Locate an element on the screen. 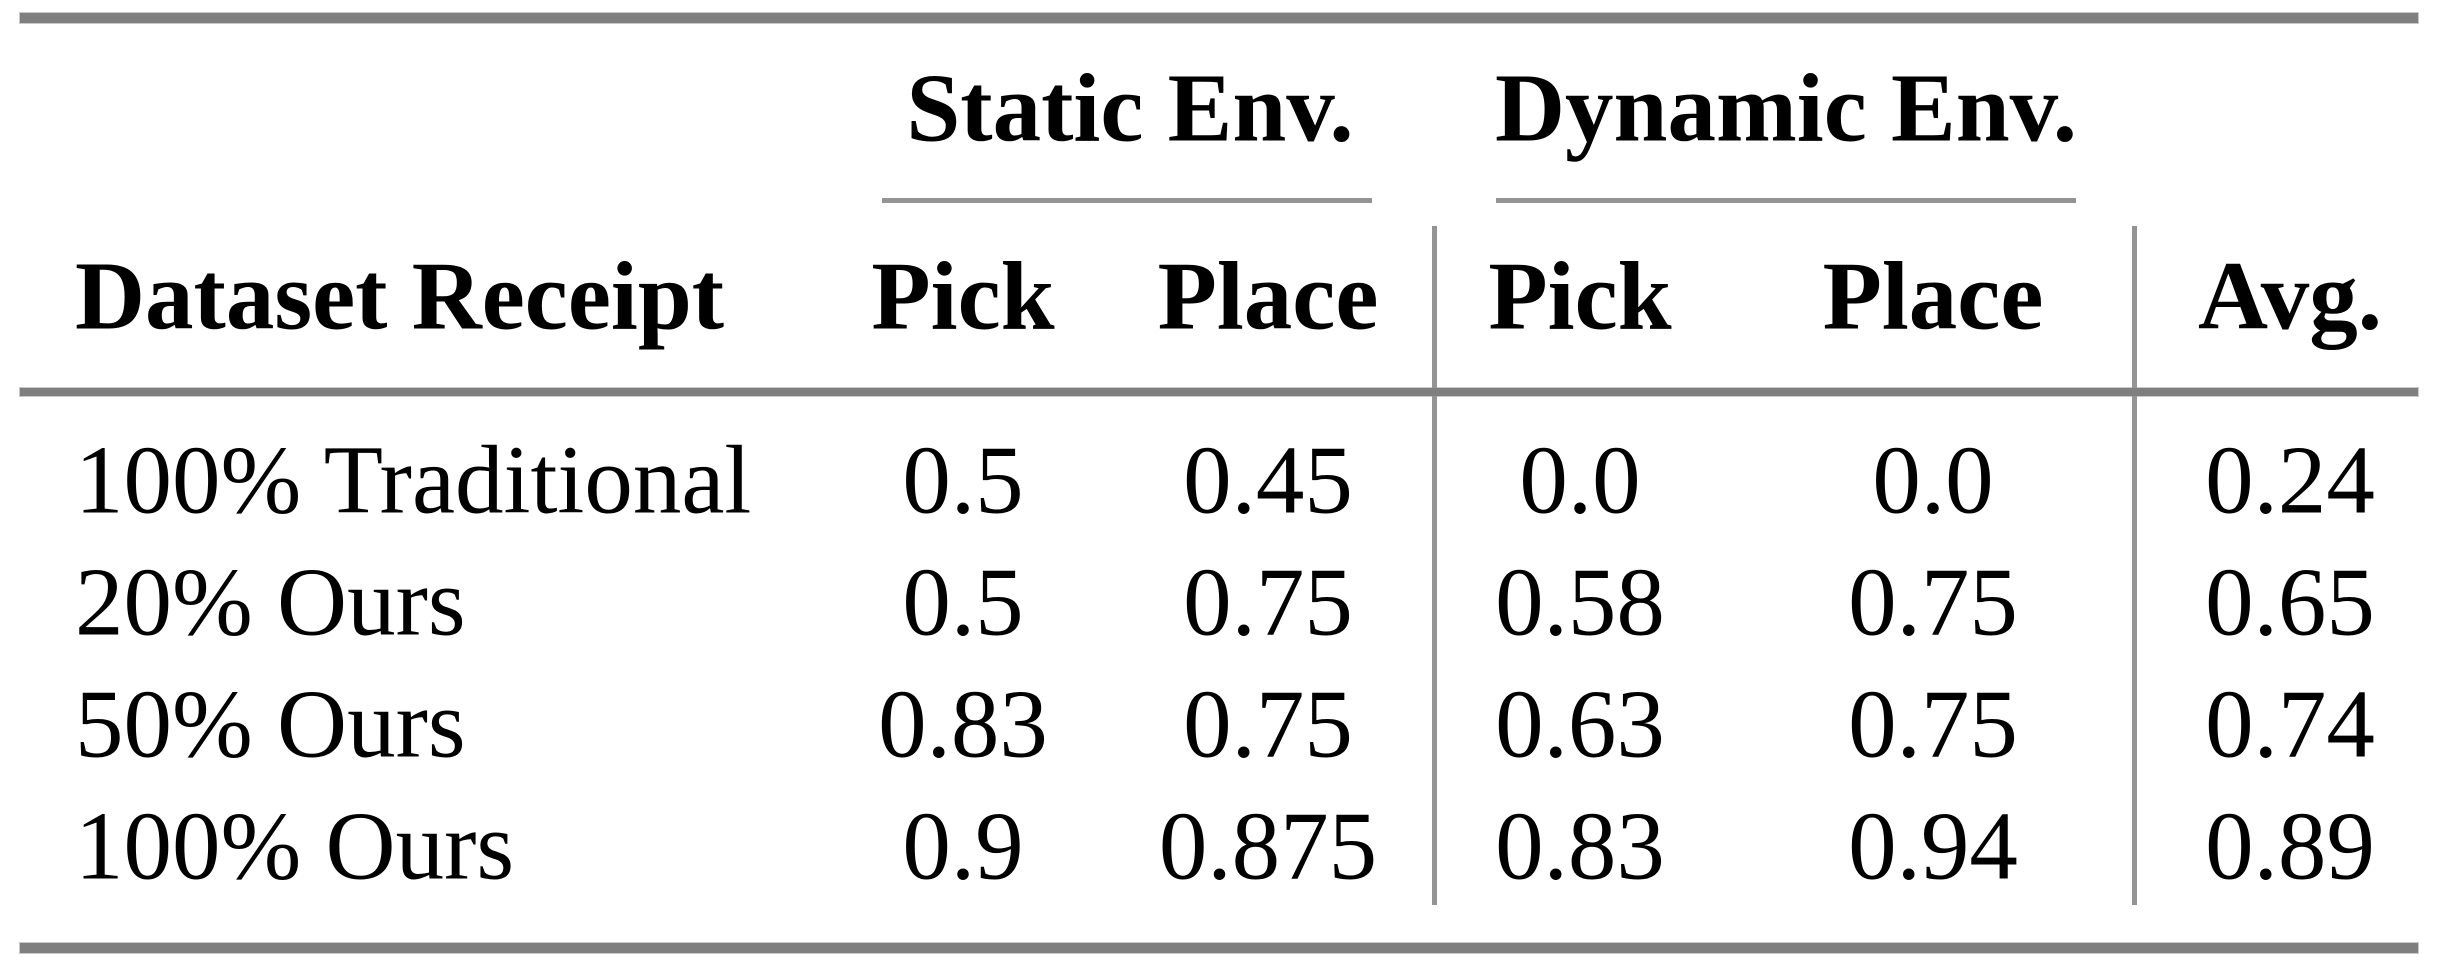 This screenshot has height=966, width=2440. value-dynamic-pick: 0.58 is located at coordinates (1580, 602).